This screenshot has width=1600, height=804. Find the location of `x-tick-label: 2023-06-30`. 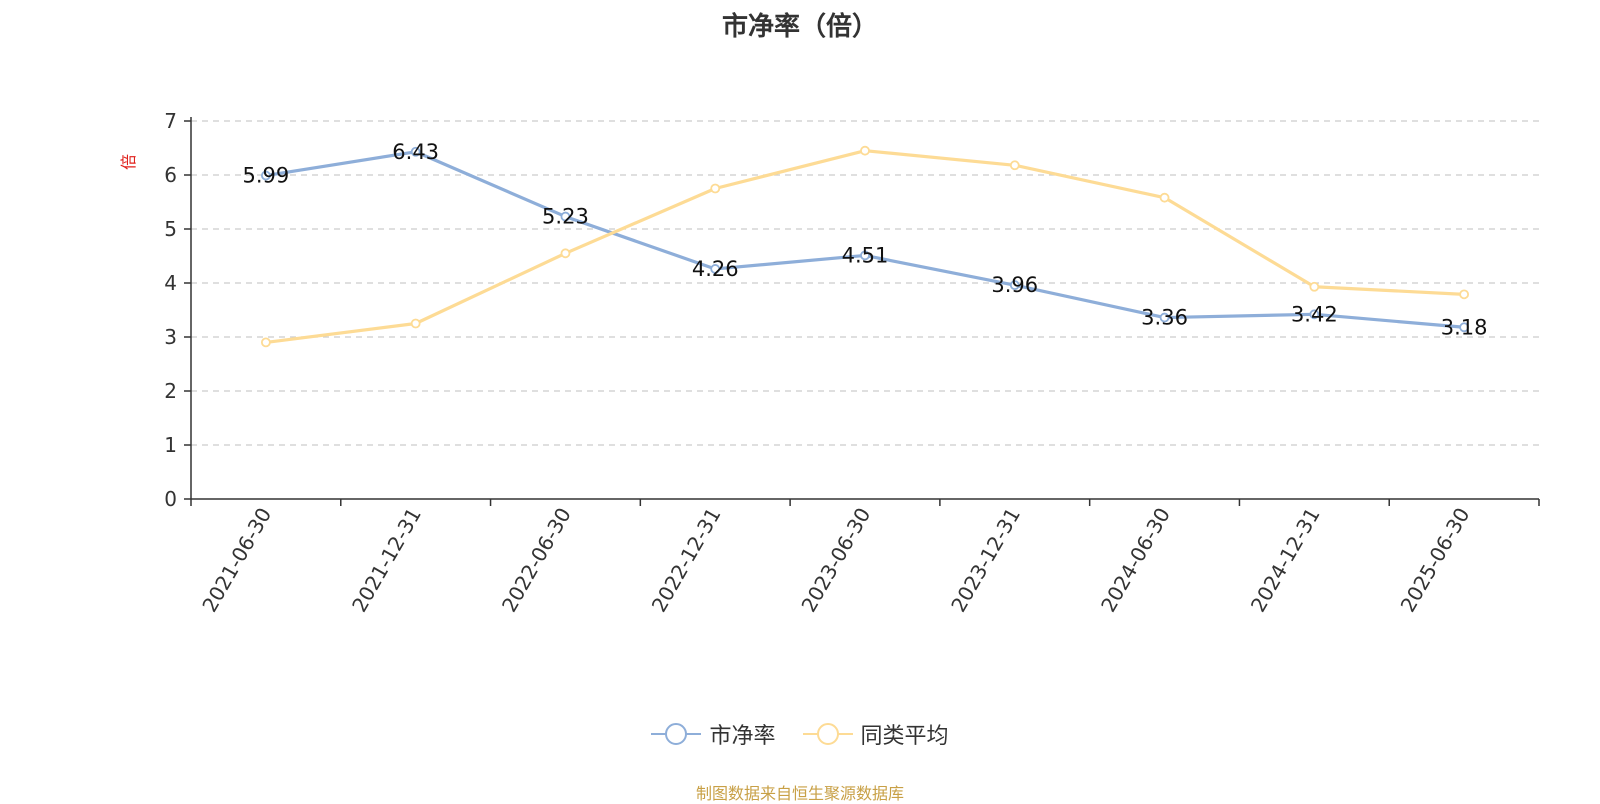

x-tick-label: 2023-06-30 is located at coordinates (835, 560).